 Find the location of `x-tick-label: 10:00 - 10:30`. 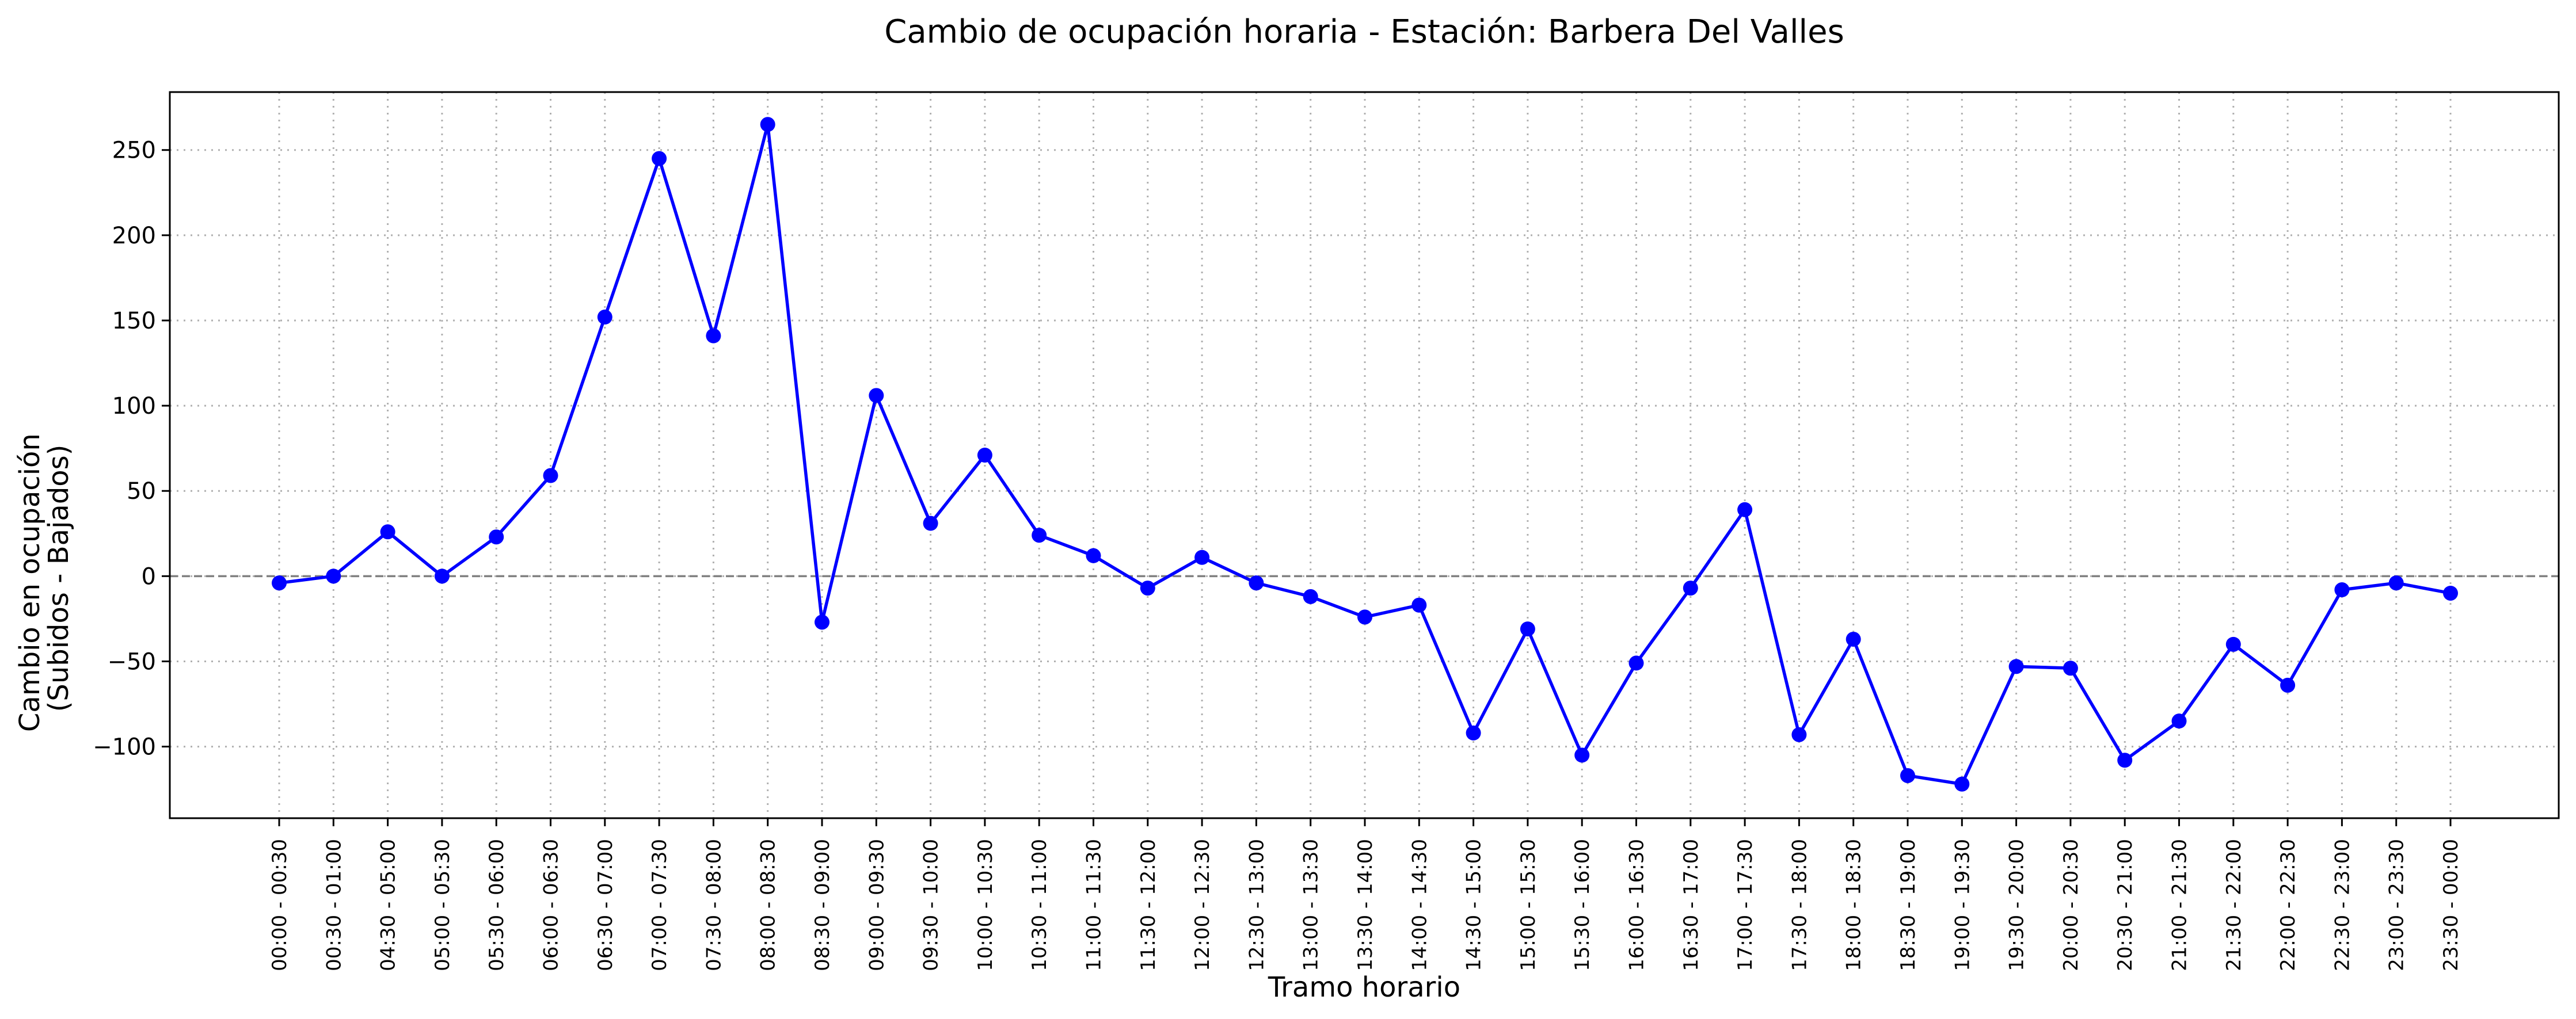

x-tick-label: 10:00 - 10:30 is located at coordinates (986, 905).